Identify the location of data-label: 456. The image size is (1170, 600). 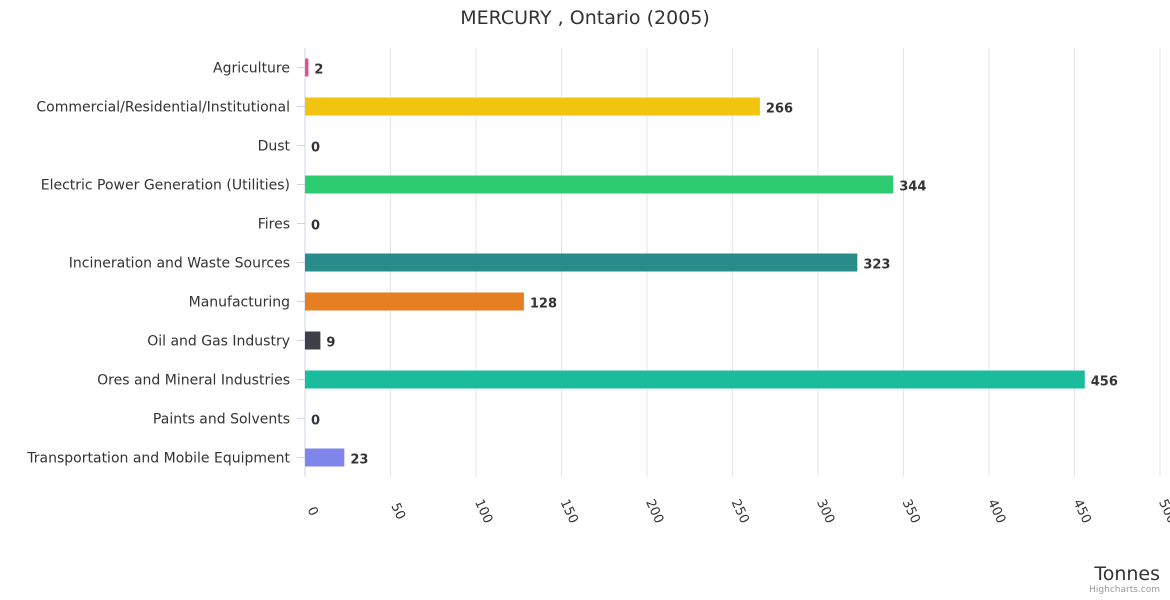
(1104, 382).